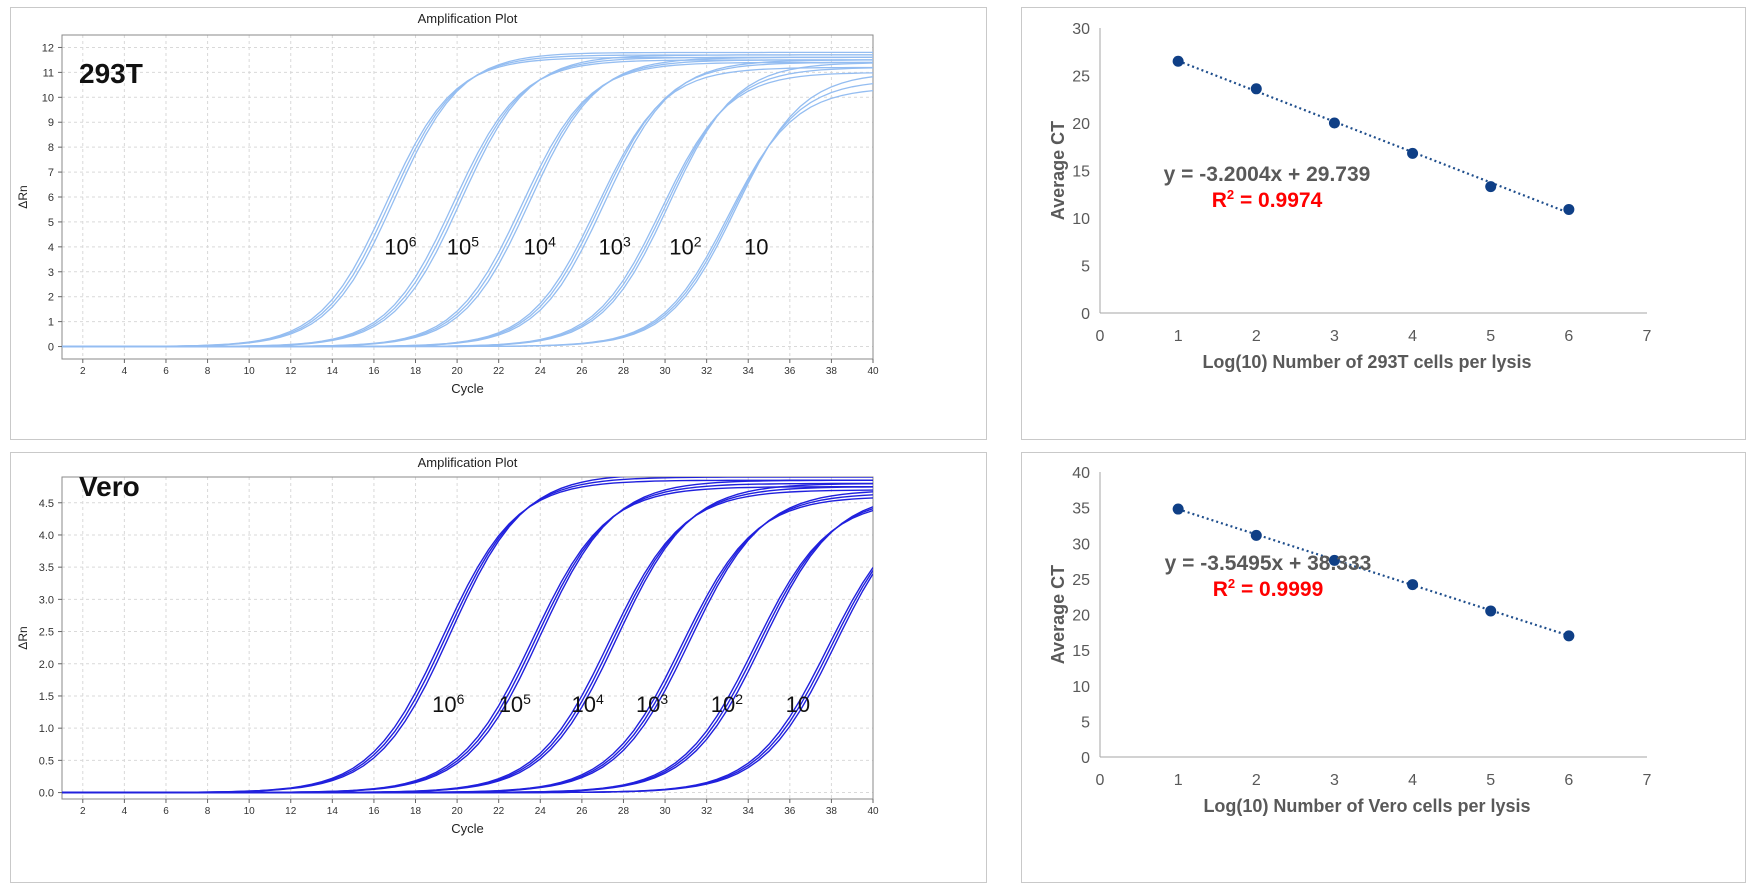  What do you see at coordinates (1267, 174) in the screenshot?
I see `trendline-equation: y = -3.2004x + 29.739` at bounding box center [1267, 174].